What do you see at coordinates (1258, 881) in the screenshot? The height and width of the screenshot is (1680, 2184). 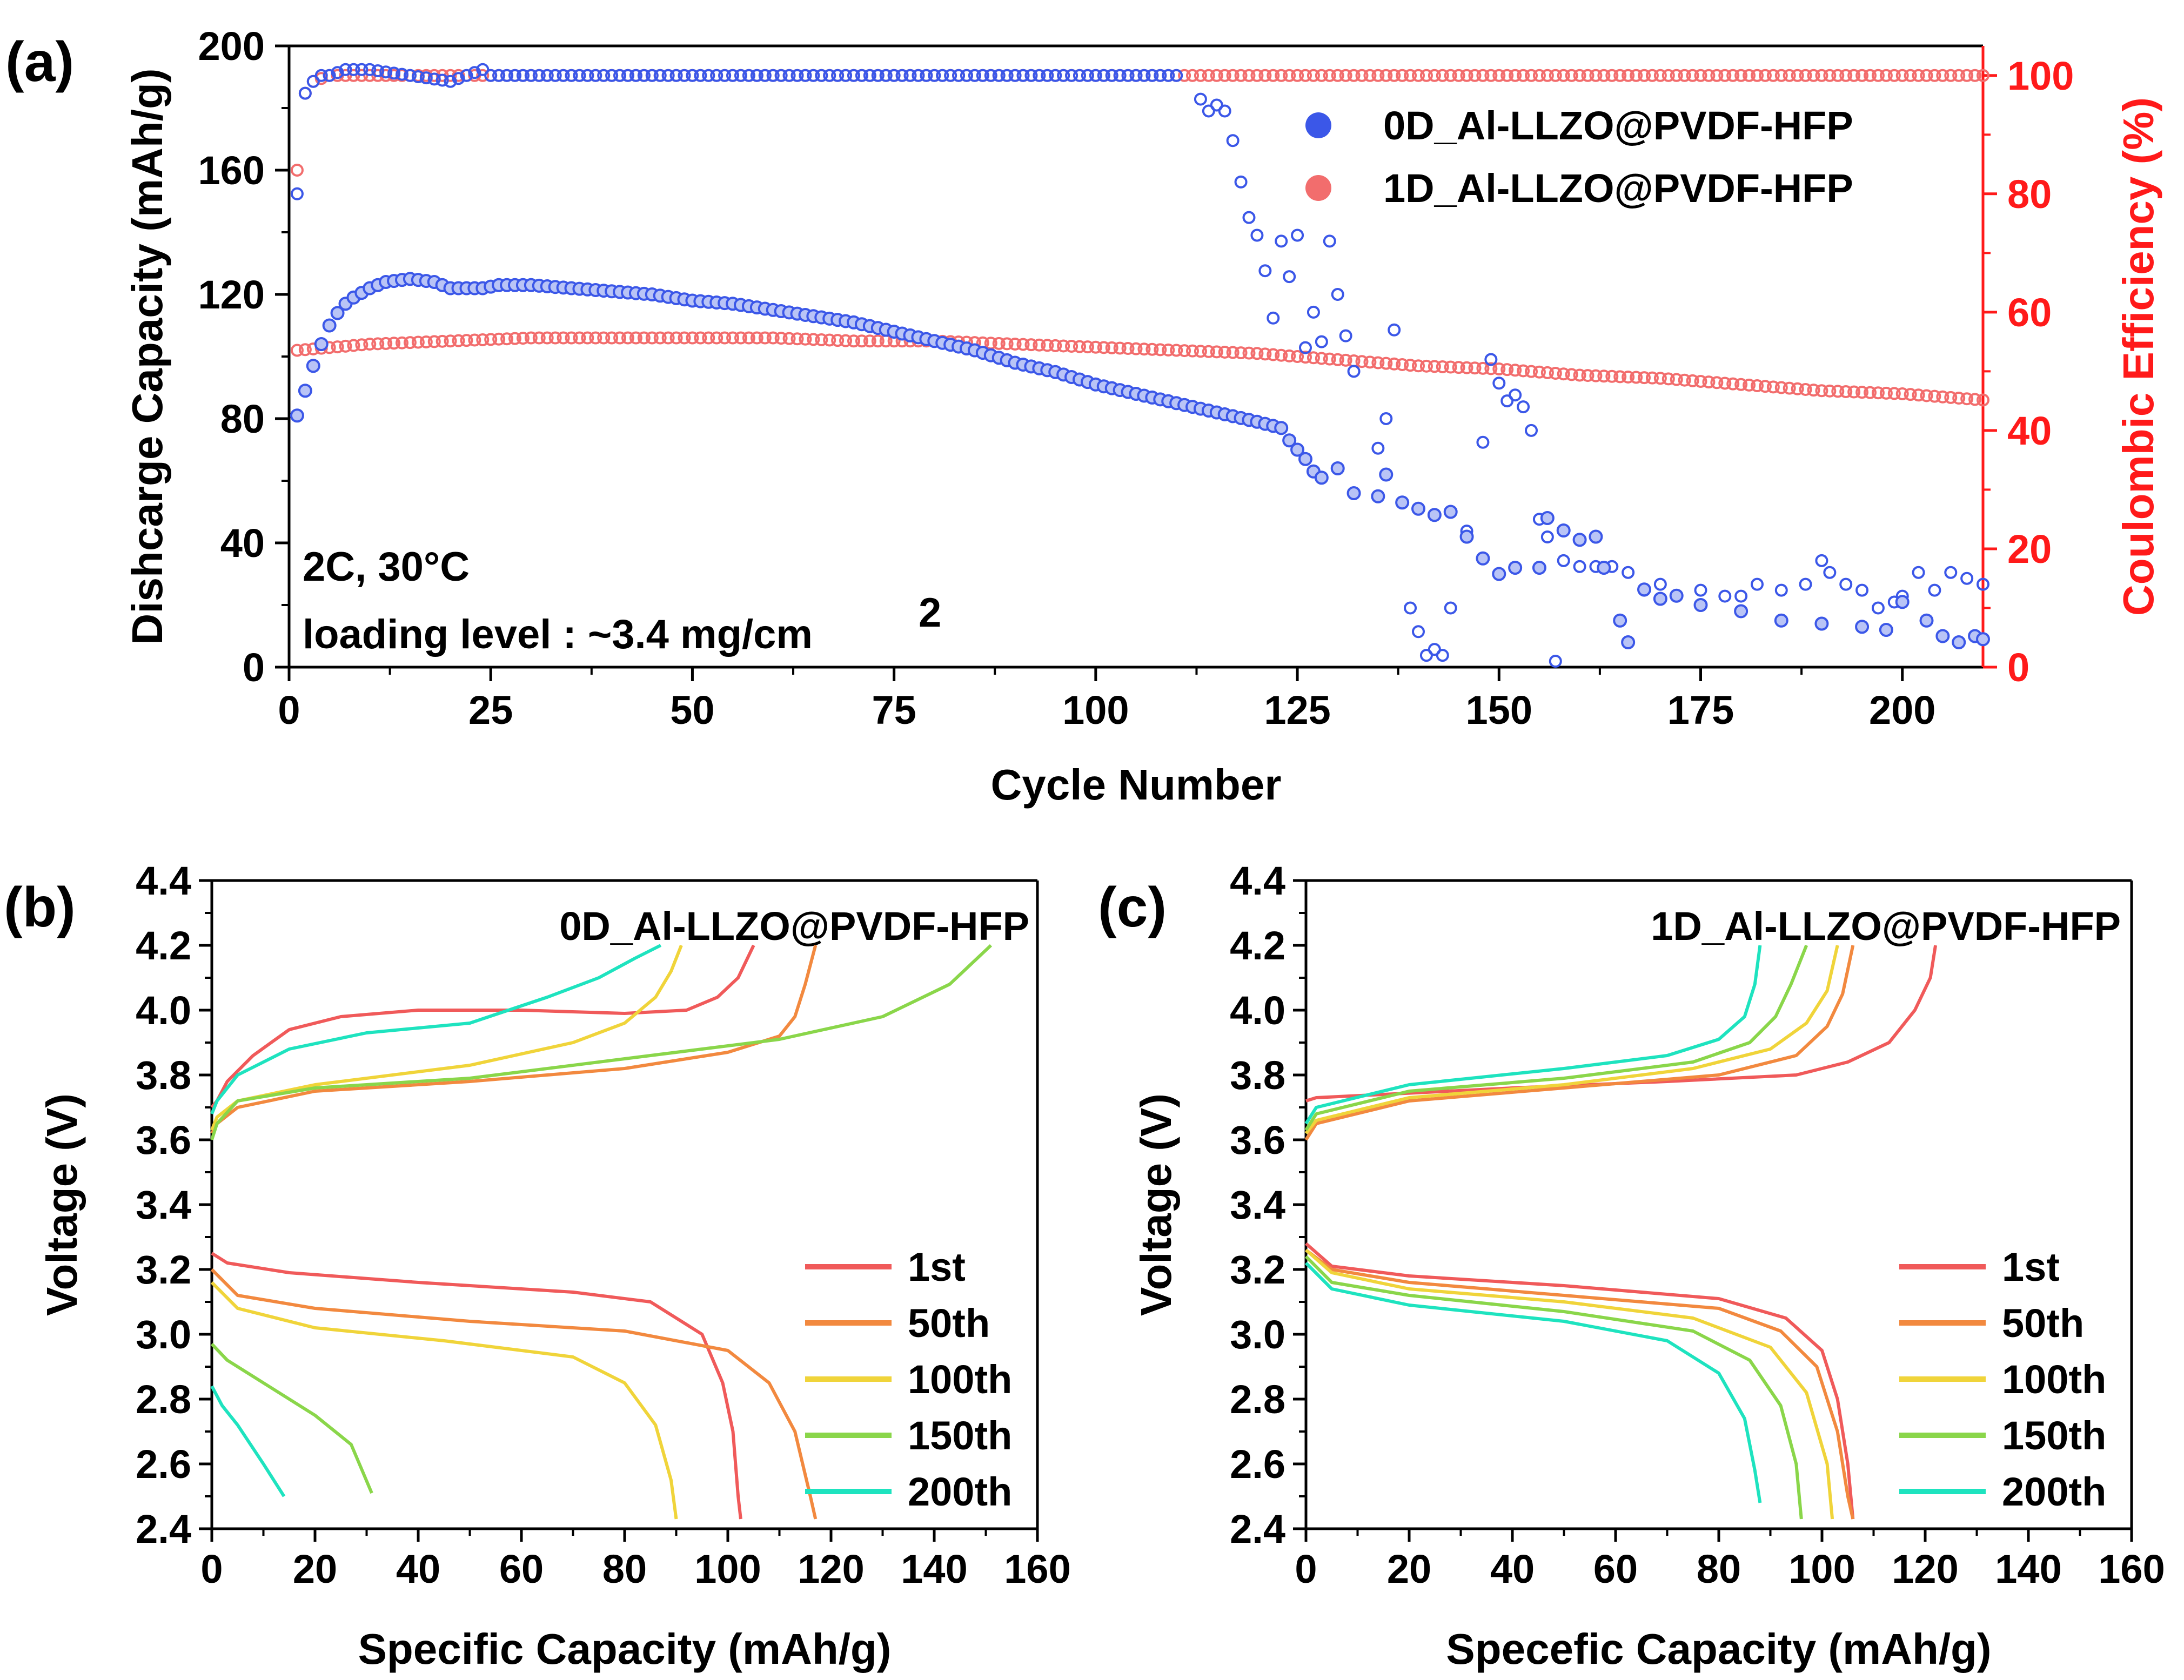 I see `y-tick-label-c: 4.4` at bounding box center [1258, 881].